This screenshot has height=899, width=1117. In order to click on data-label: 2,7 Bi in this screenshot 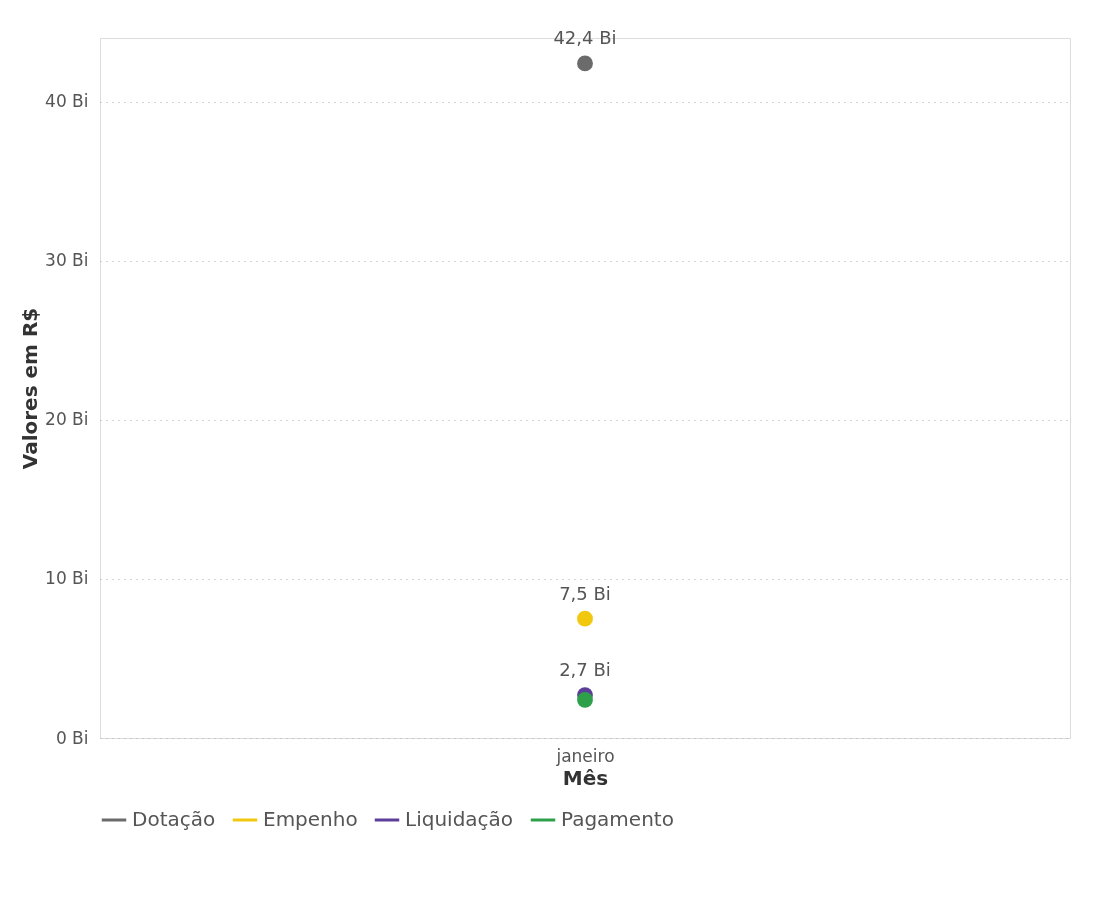, I will do `click(585, 670)`.